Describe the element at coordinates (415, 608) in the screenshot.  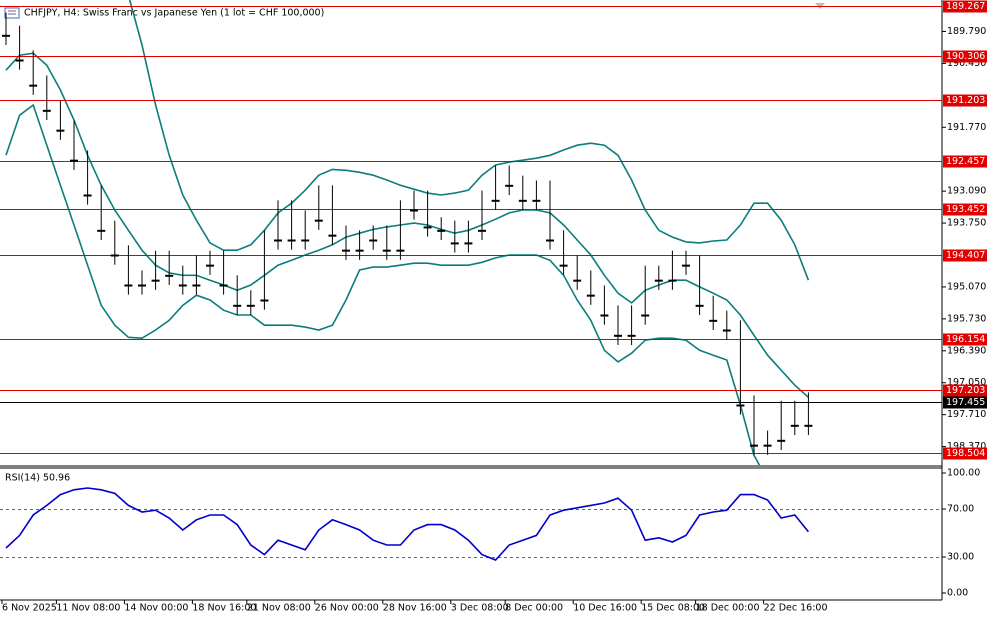
I see `x-tick-label: 28 Nov 16:00` at that location.